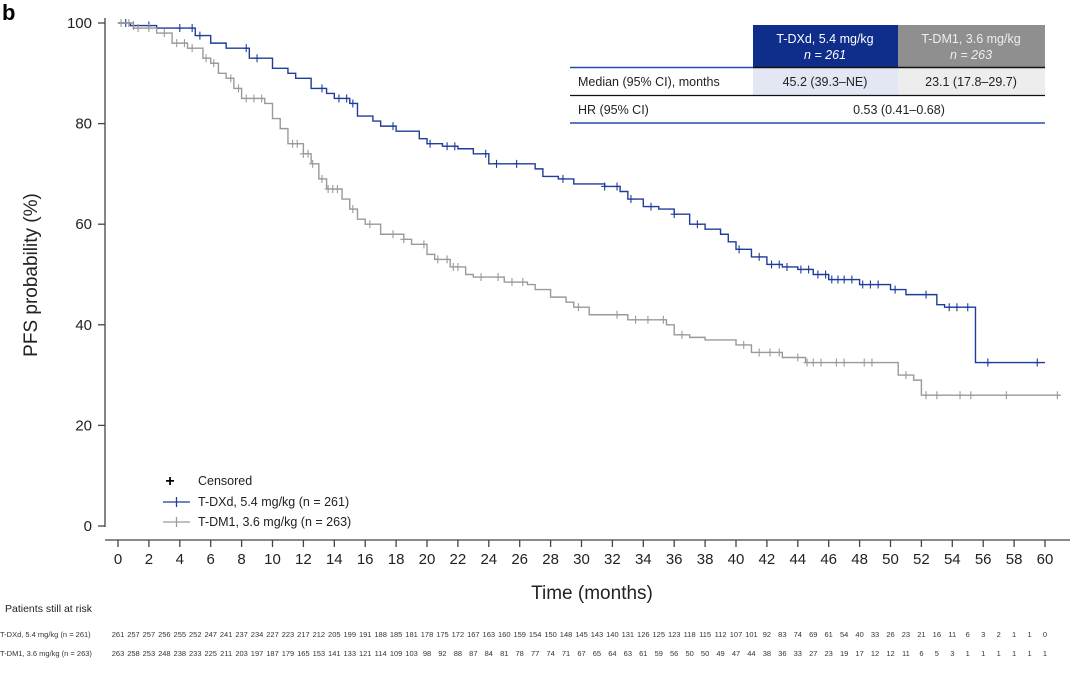  Describe the element at coordinates (844, 634) in the screenshot. I see `at-risk-count: 54` at that location.